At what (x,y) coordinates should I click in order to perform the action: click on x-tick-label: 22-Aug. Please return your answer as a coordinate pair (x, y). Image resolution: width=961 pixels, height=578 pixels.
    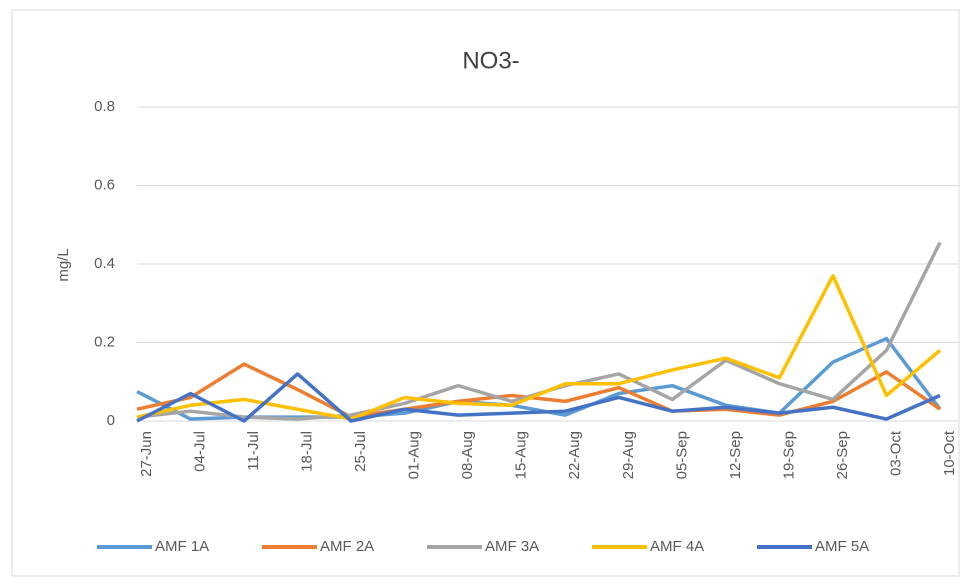
    Looking at the image, I should click on (574, 455).